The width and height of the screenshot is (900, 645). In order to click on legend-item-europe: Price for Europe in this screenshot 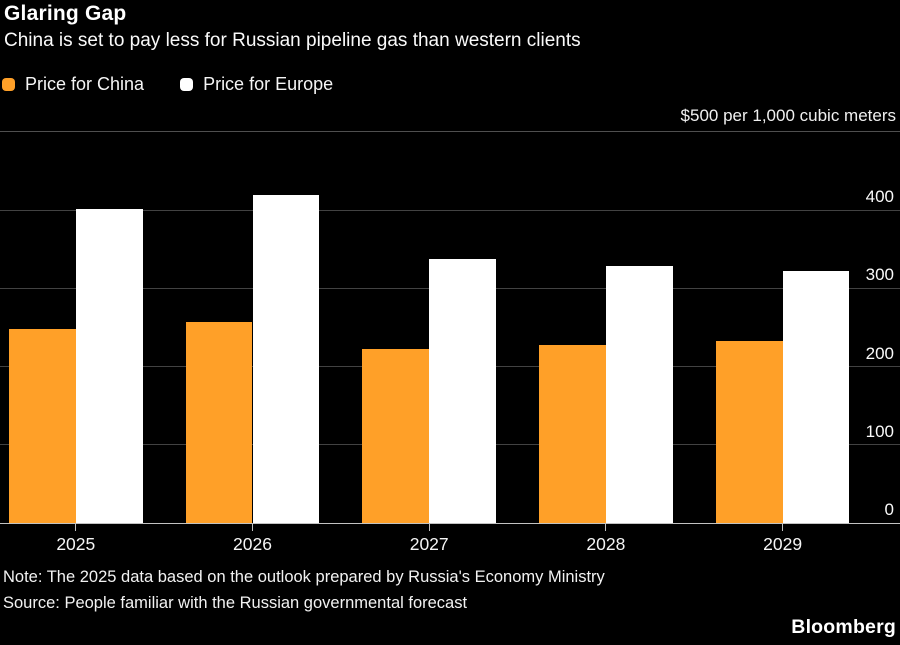, I will do `click(256, 84)`.